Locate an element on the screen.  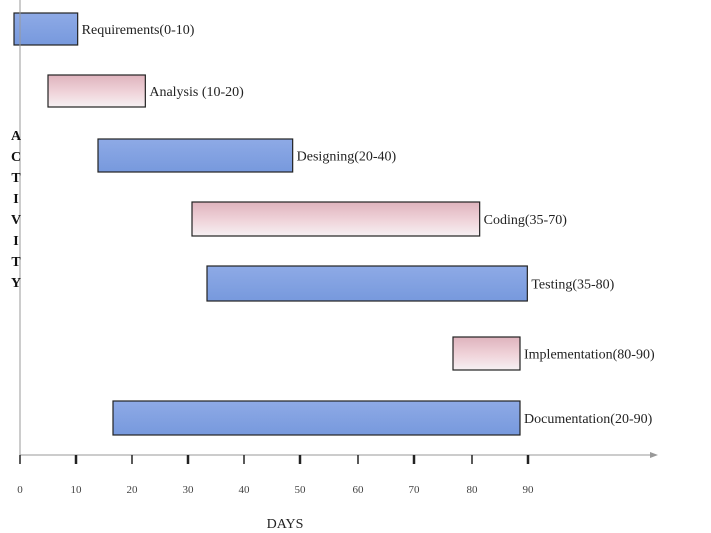
x-tick-label: 20 is located at coordinates (133, 490).